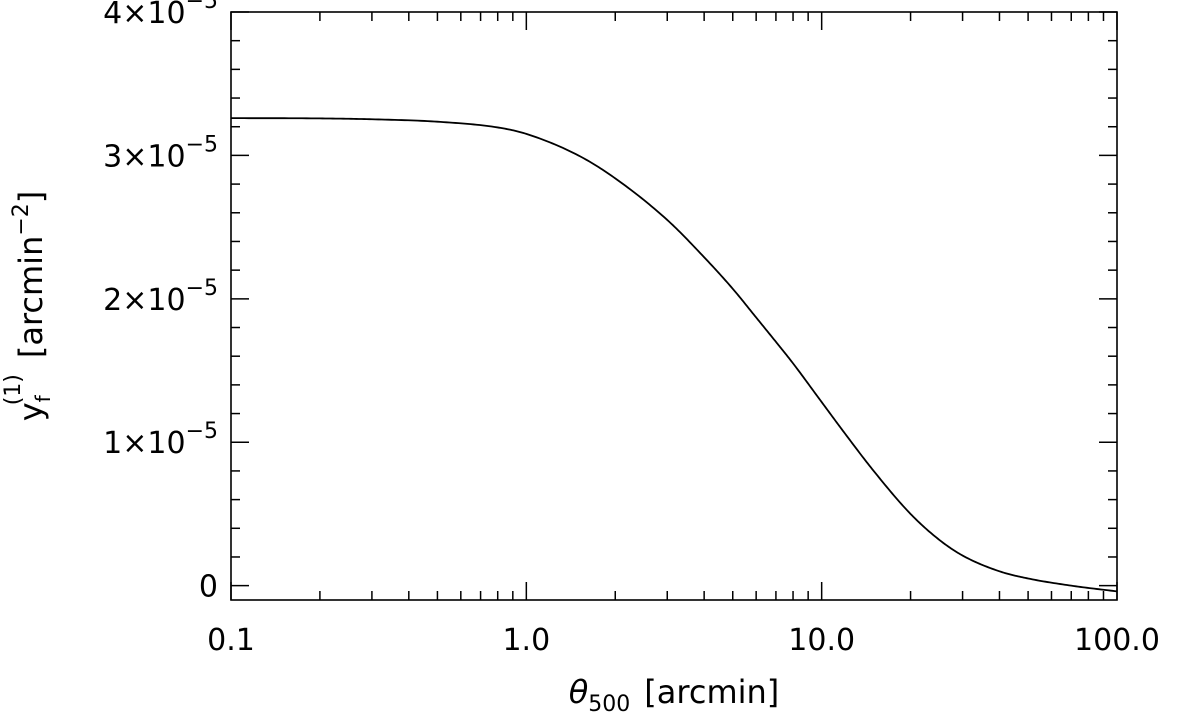 Image resolution: width=1200 pixels, height=720 pixels. I want to click on x-tick-label: 0.1, so click(231, 640).